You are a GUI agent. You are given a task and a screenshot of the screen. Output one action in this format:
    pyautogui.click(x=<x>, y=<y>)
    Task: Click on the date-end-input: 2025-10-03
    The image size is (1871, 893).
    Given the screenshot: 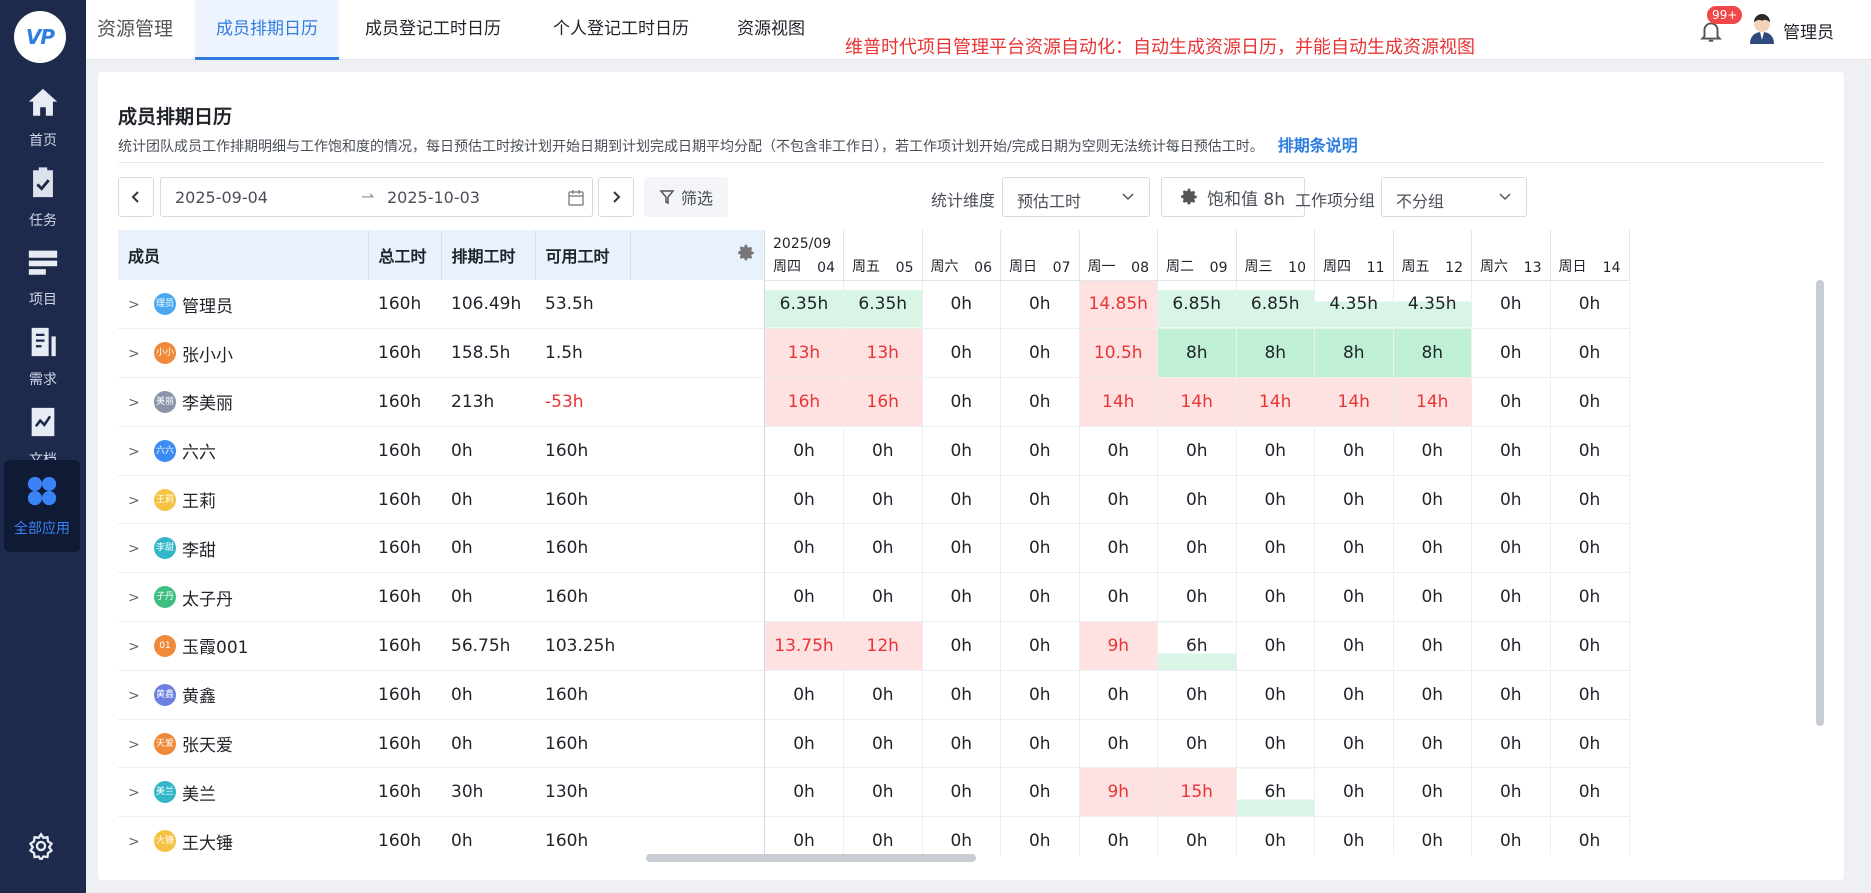 What is the action you would take?
    pyautogui.click(x=433, y=197)
    